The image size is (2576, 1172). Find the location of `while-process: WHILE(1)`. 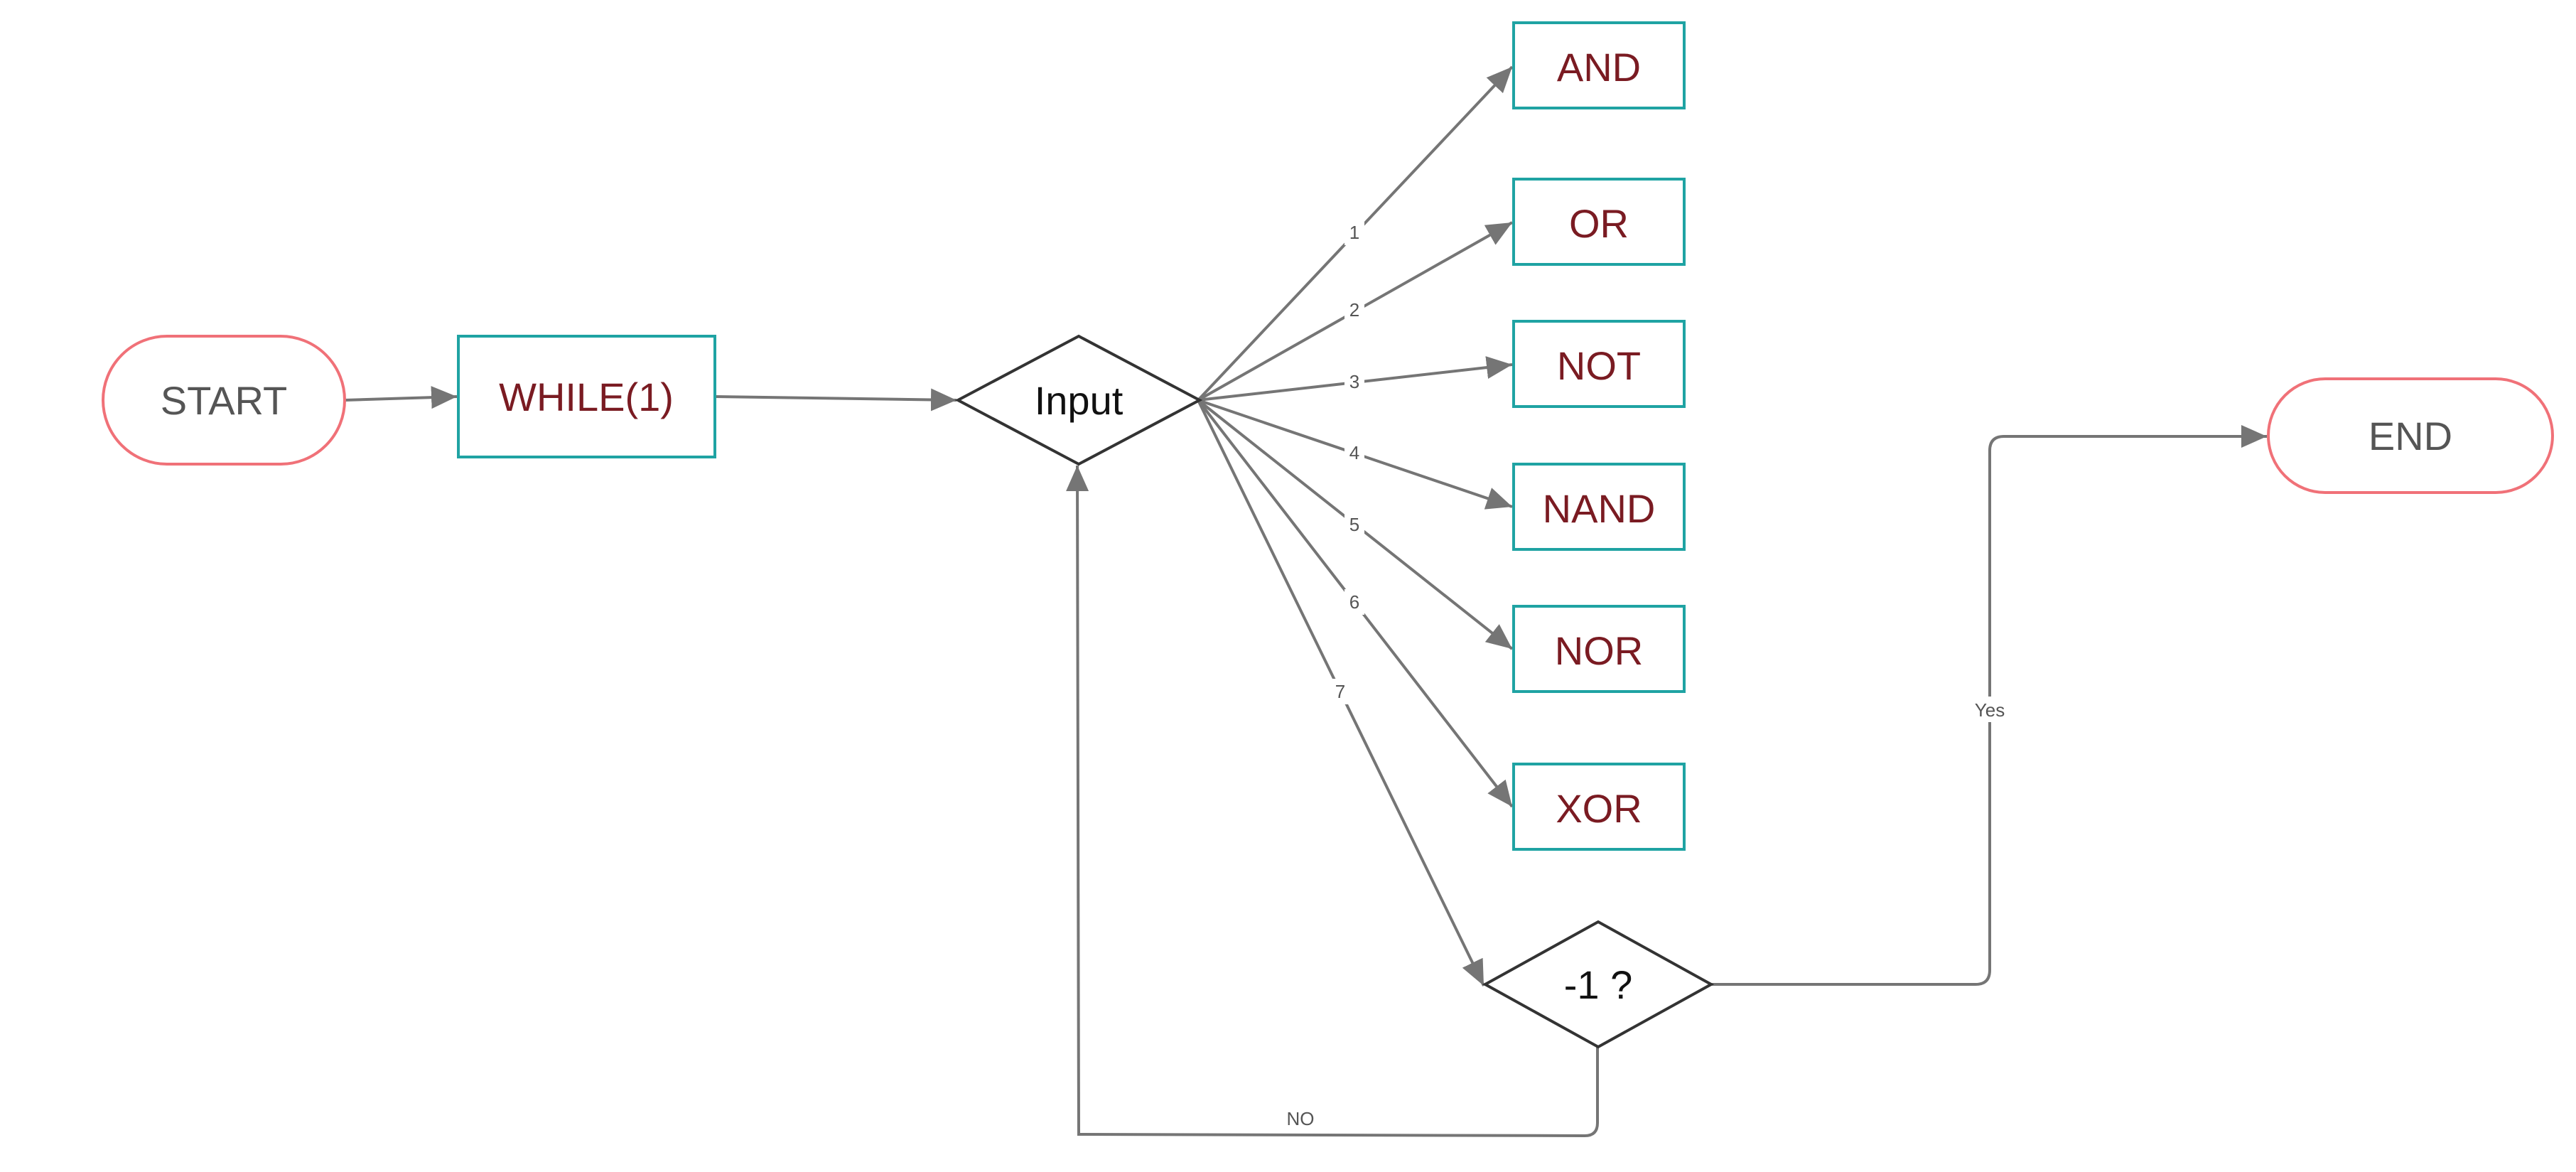

while-process: WHILE(1) is located at coordinates (586, 396).